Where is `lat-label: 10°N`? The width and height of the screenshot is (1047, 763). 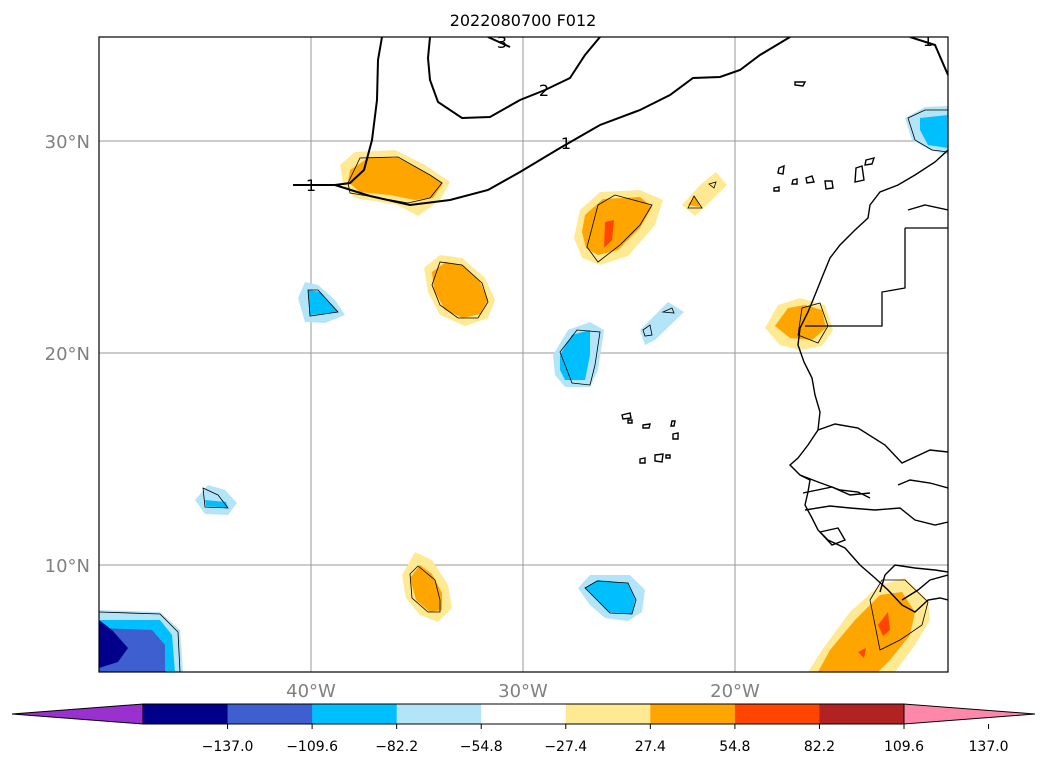
lat-label: 10°N is located at coordinates (67, 566).